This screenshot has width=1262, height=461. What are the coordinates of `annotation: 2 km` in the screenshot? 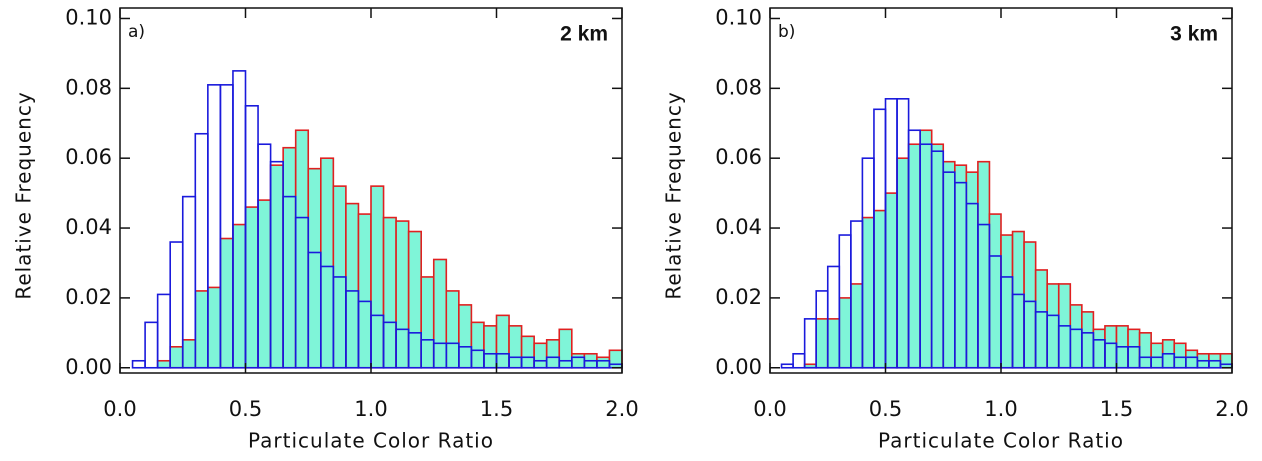 It's located at (584, 34).